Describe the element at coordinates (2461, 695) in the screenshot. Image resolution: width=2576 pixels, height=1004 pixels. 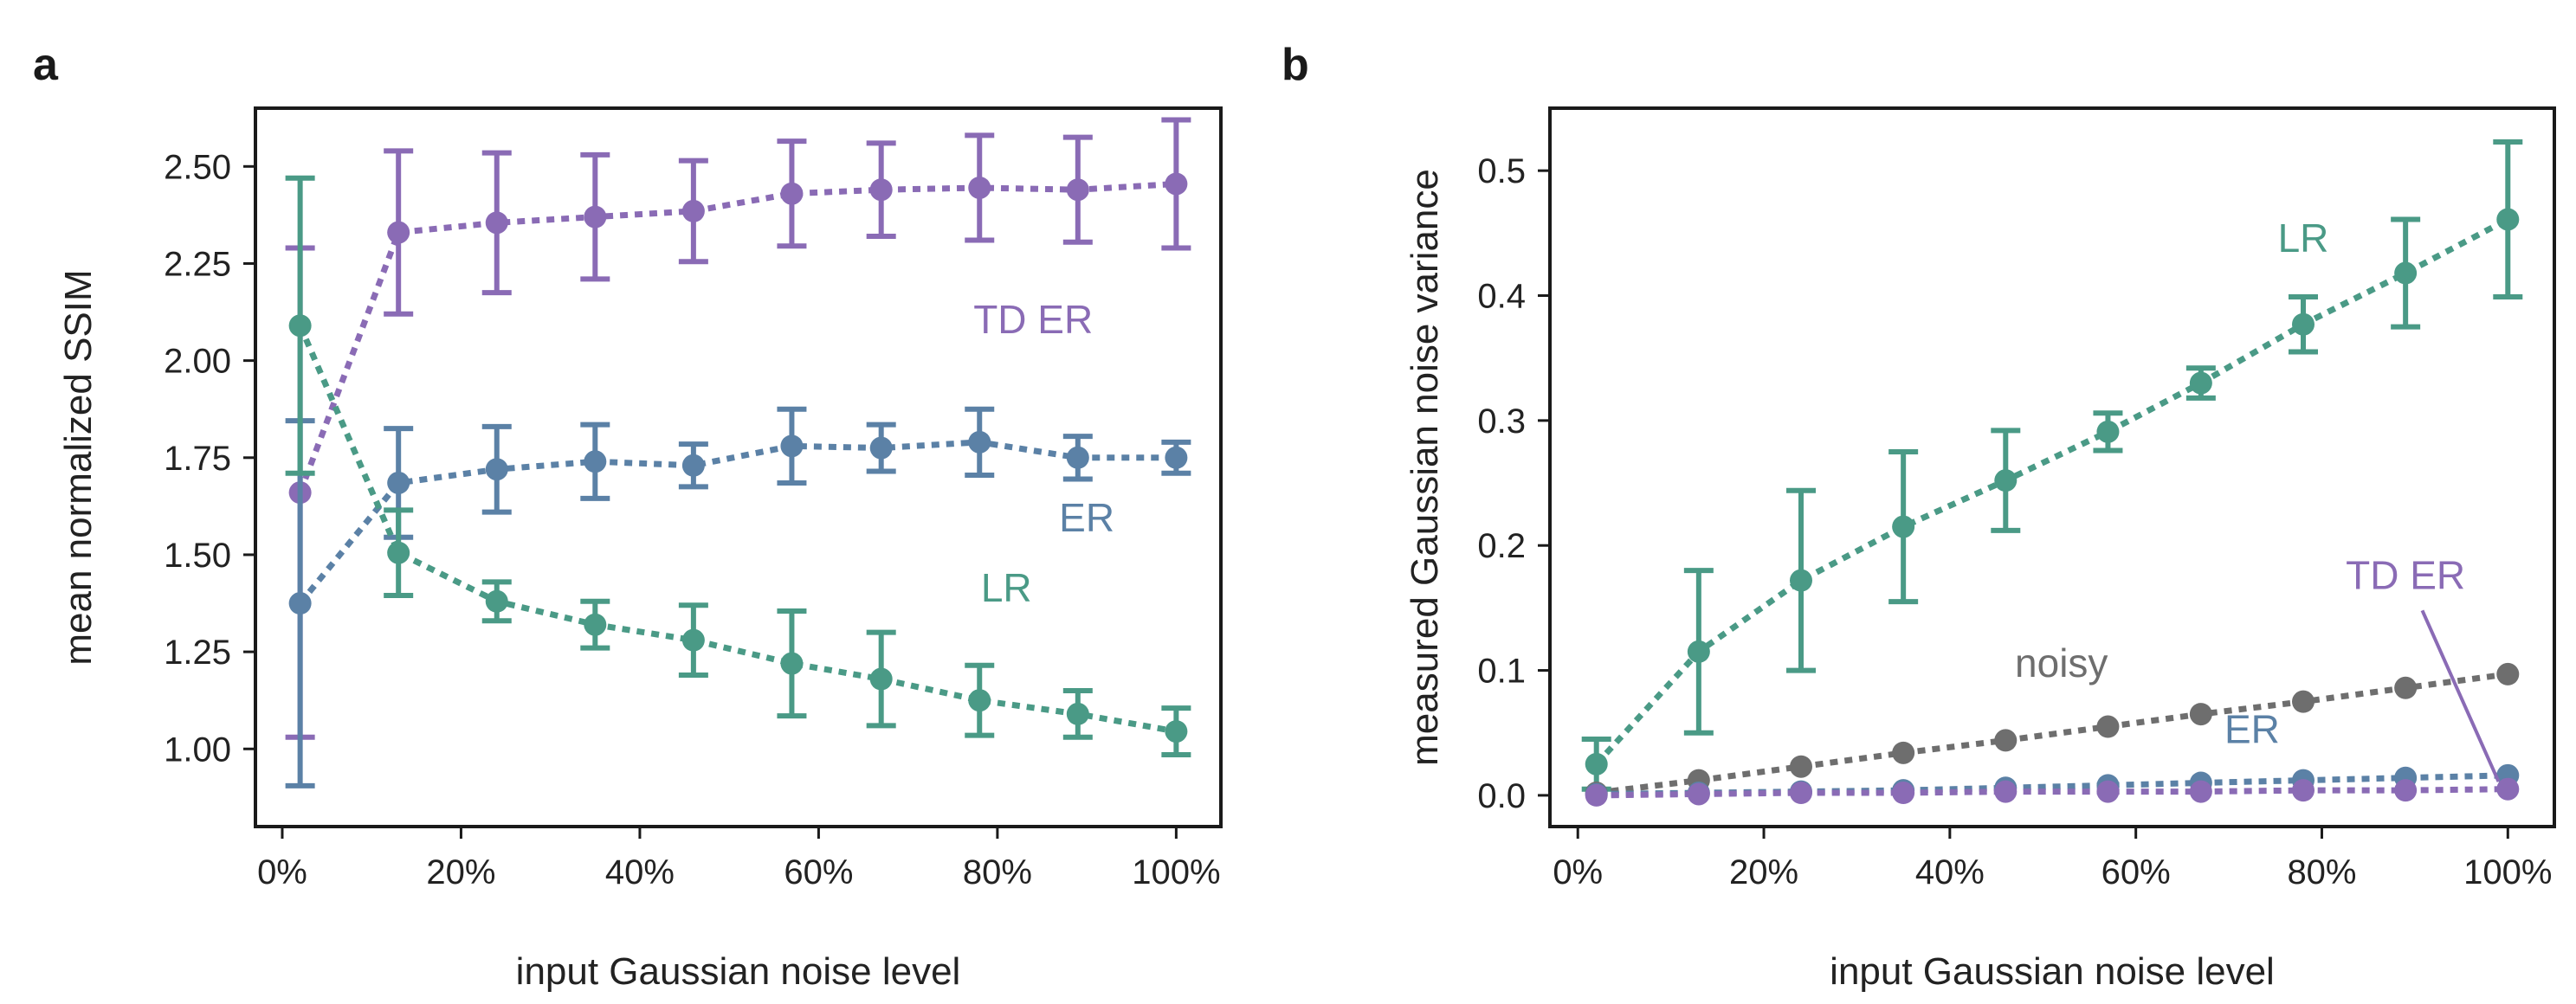
I see `annotation-pointer-line` at that location.